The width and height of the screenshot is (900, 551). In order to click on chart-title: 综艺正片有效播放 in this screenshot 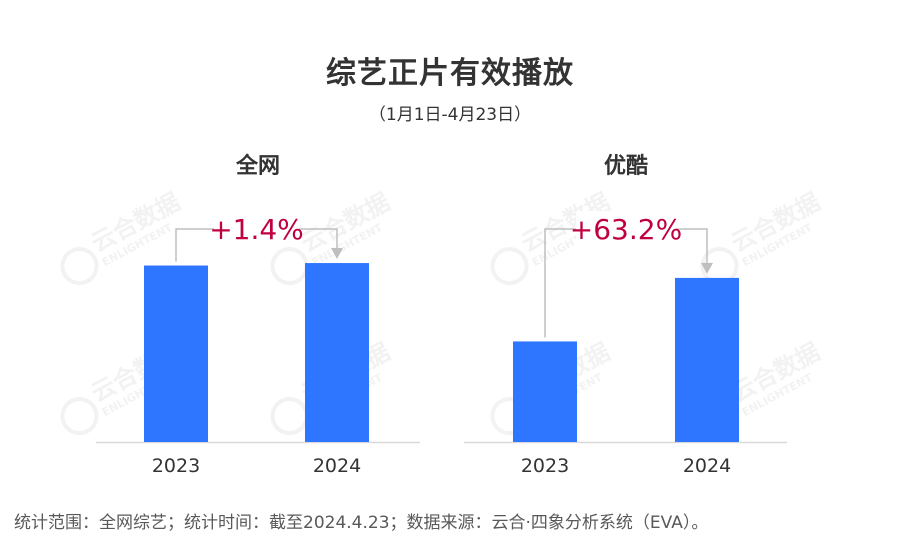, I will do `click(450, 73)`.